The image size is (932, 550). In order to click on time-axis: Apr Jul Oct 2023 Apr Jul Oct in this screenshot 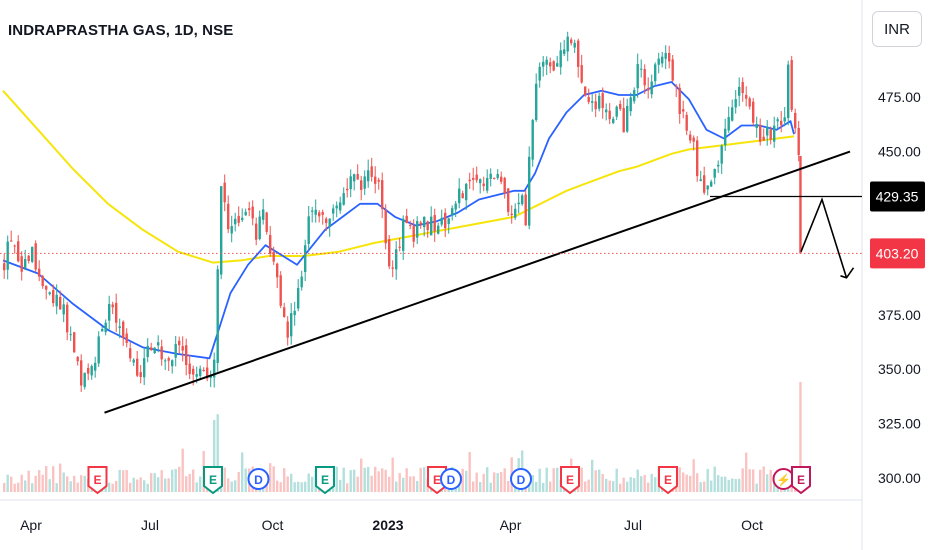, I will do `click(391, 525)`.